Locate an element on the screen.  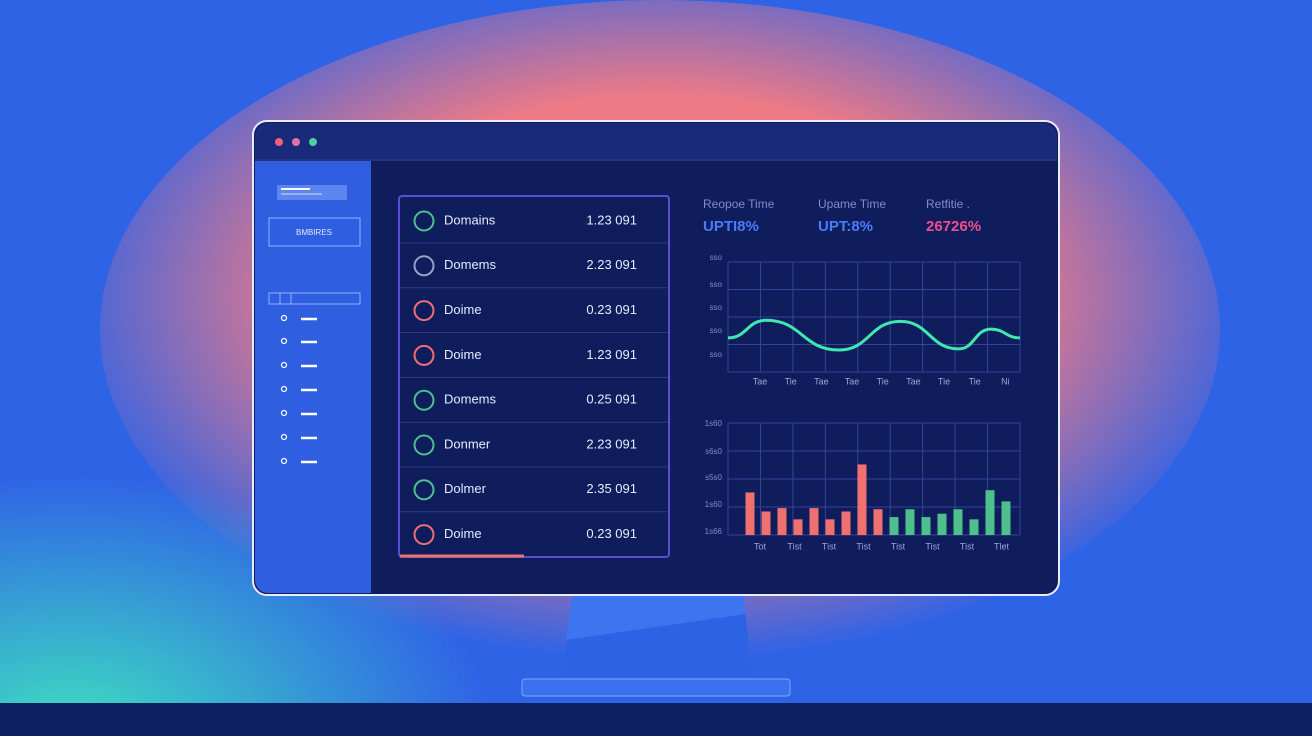
metric-value: UPTI8% is located at coordinates (731, 226).